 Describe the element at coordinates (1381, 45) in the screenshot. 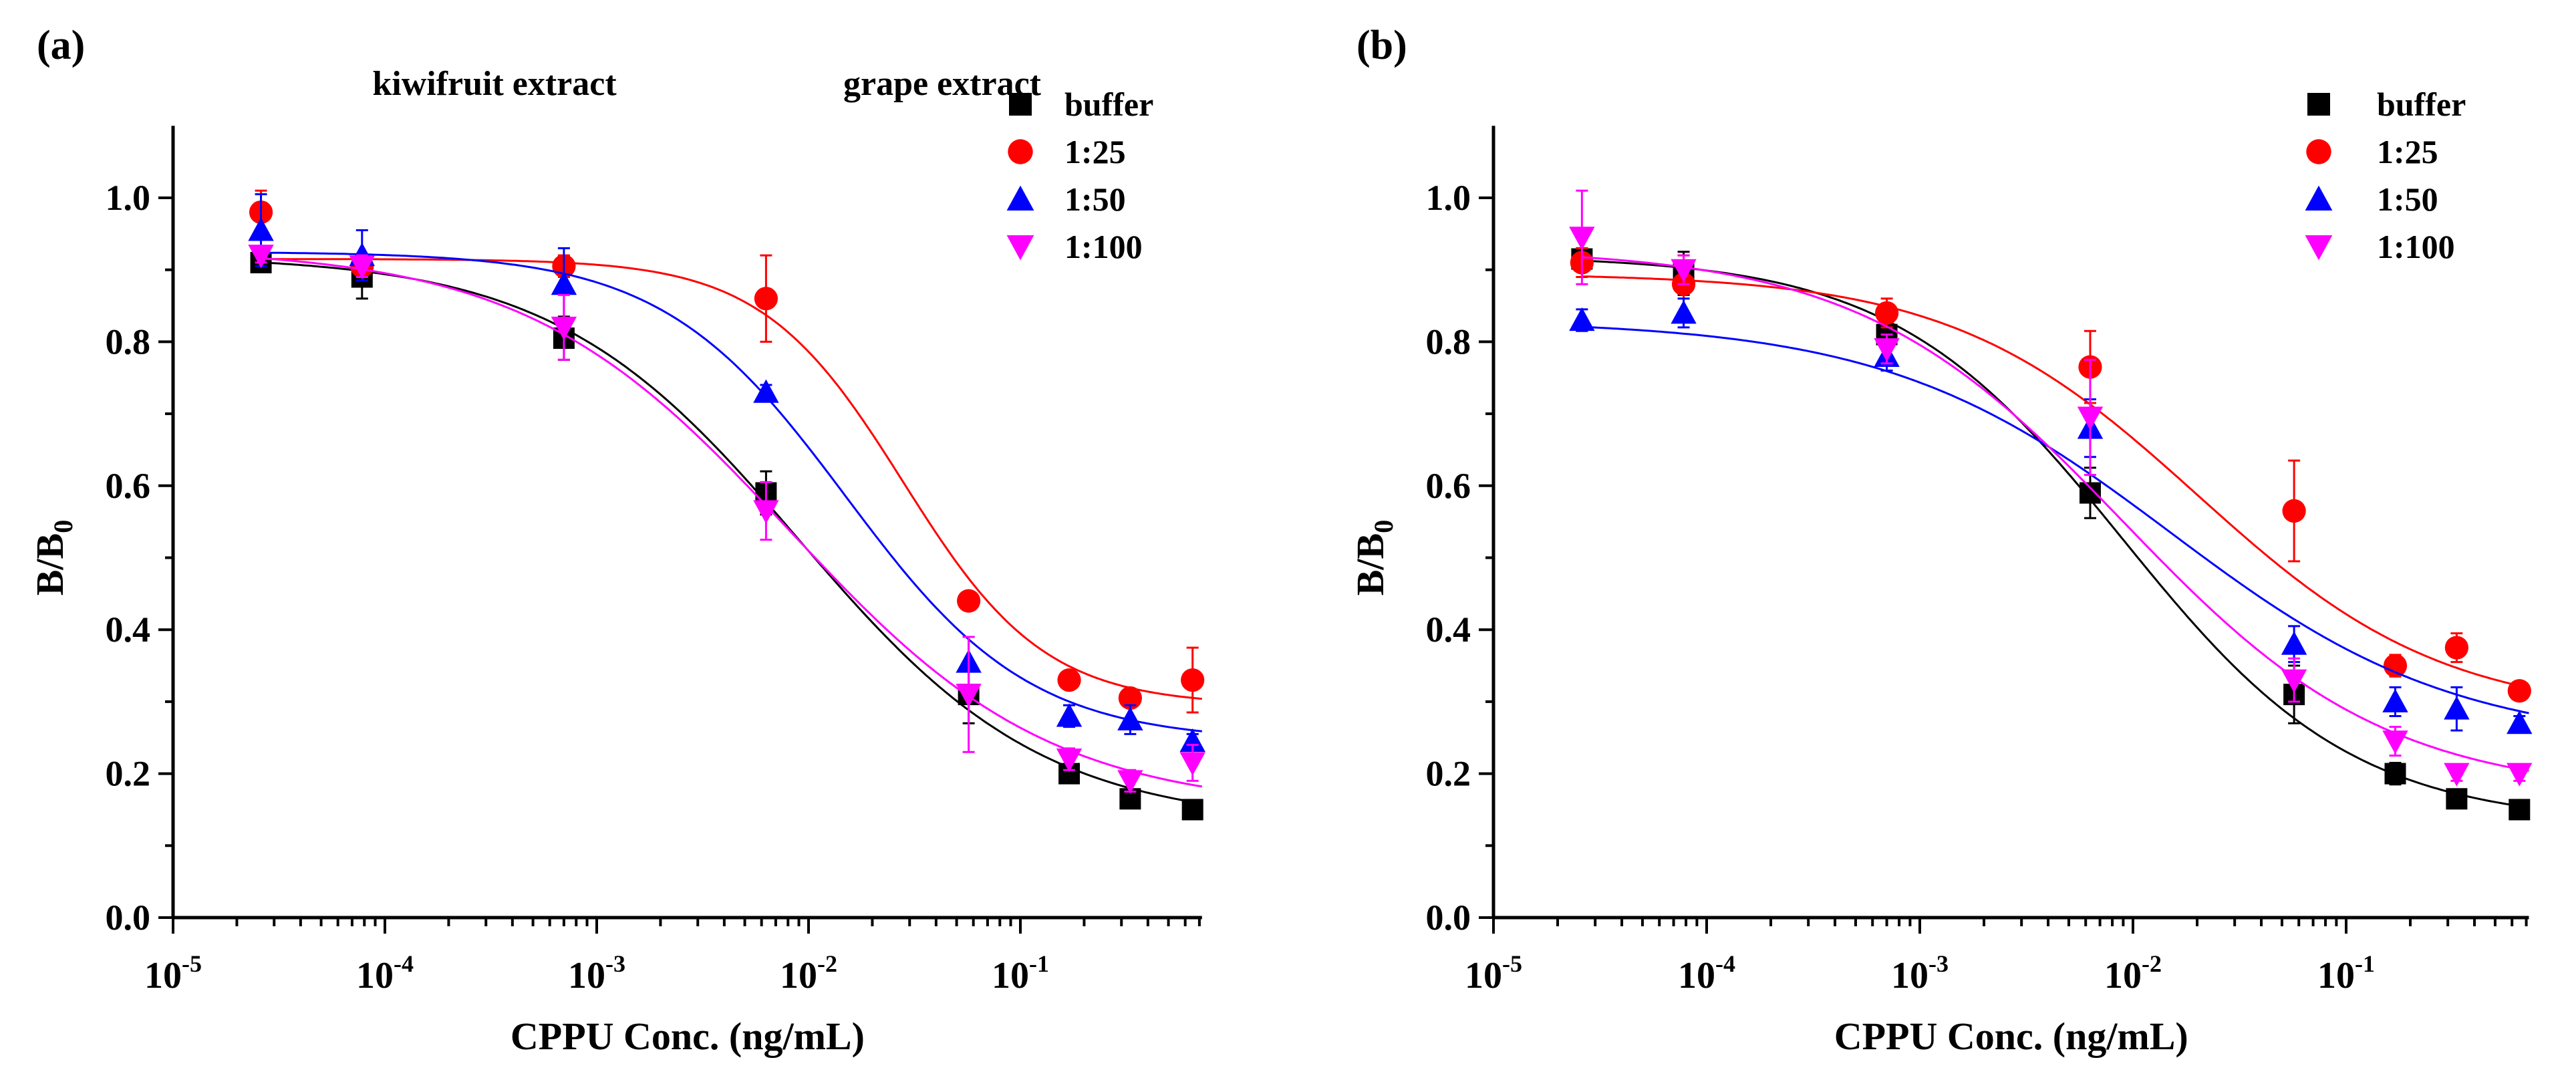

I see `panel-label: (b)` at that location.